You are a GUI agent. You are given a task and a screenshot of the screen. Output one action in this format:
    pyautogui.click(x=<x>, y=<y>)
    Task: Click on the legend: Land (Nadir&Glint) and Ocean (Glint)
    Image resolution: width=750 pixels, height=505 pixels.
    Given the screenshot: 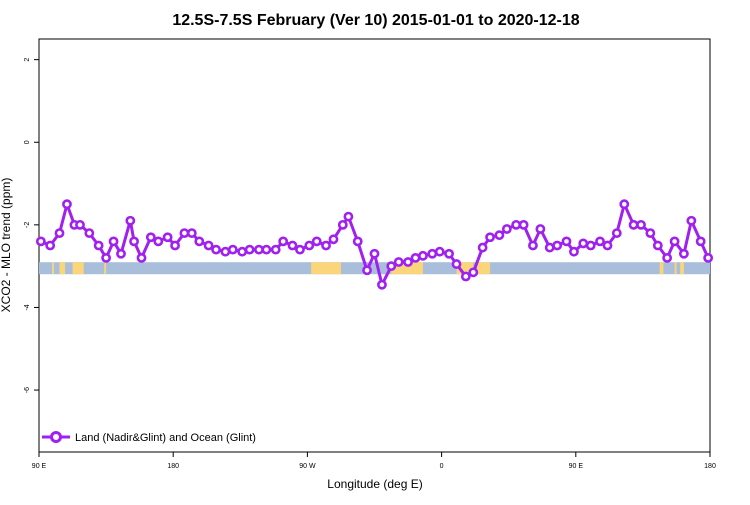 What is the action you would take?
    pyautogui.click(x=149, y=437)
    